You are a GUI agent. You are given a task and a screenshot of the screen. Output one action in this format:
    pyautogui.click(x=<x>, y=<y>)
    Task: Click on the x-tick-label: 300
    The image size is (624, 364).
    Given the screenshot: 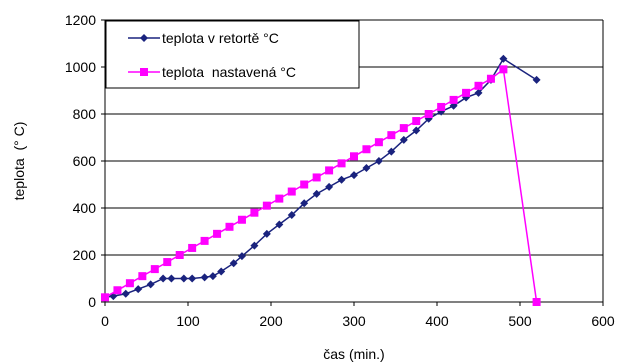 What is the action you would take?
    pyautogui.click(x=354, y=321)
    